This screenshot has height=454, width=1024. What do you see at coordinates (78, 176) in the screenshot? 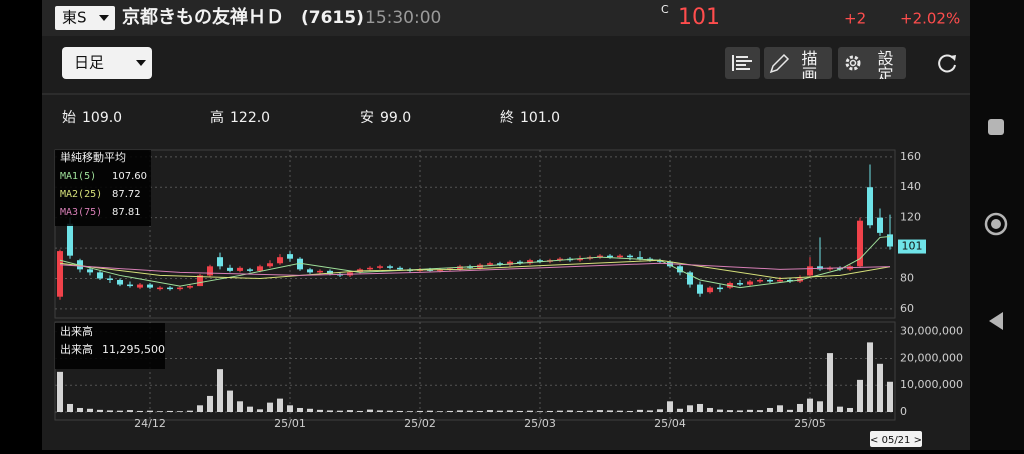
I see `legend-name: MA1(5)` at bounding box center [78, 176].